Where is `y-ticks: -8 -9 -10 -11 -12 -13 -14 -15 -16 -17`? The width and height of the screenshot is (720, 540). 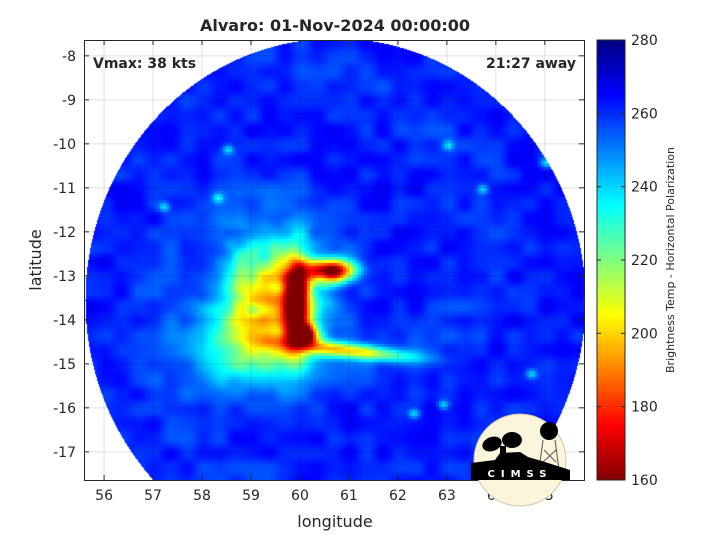 y-ticks: -8 -9 -10 -11 -12 -13 -14 -15 -16 -17 is located at coordinates (64, 255).